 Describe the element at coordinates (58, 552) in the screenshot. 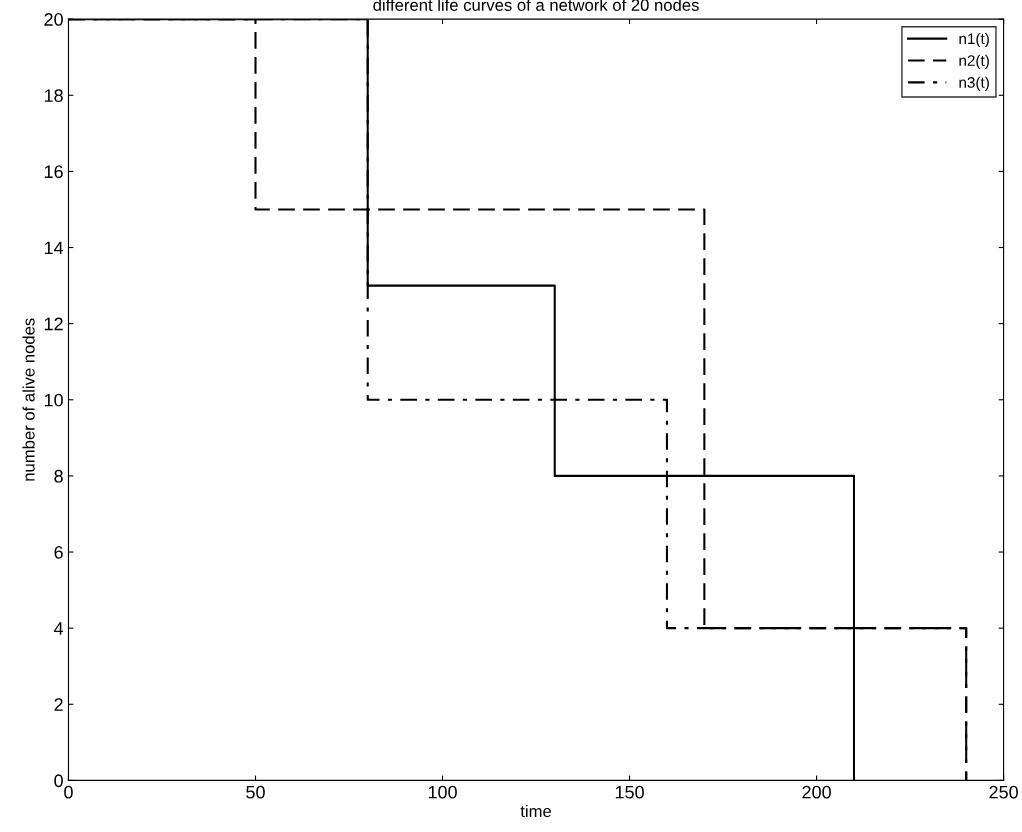

I see `y-tick-label: 6` at that location.